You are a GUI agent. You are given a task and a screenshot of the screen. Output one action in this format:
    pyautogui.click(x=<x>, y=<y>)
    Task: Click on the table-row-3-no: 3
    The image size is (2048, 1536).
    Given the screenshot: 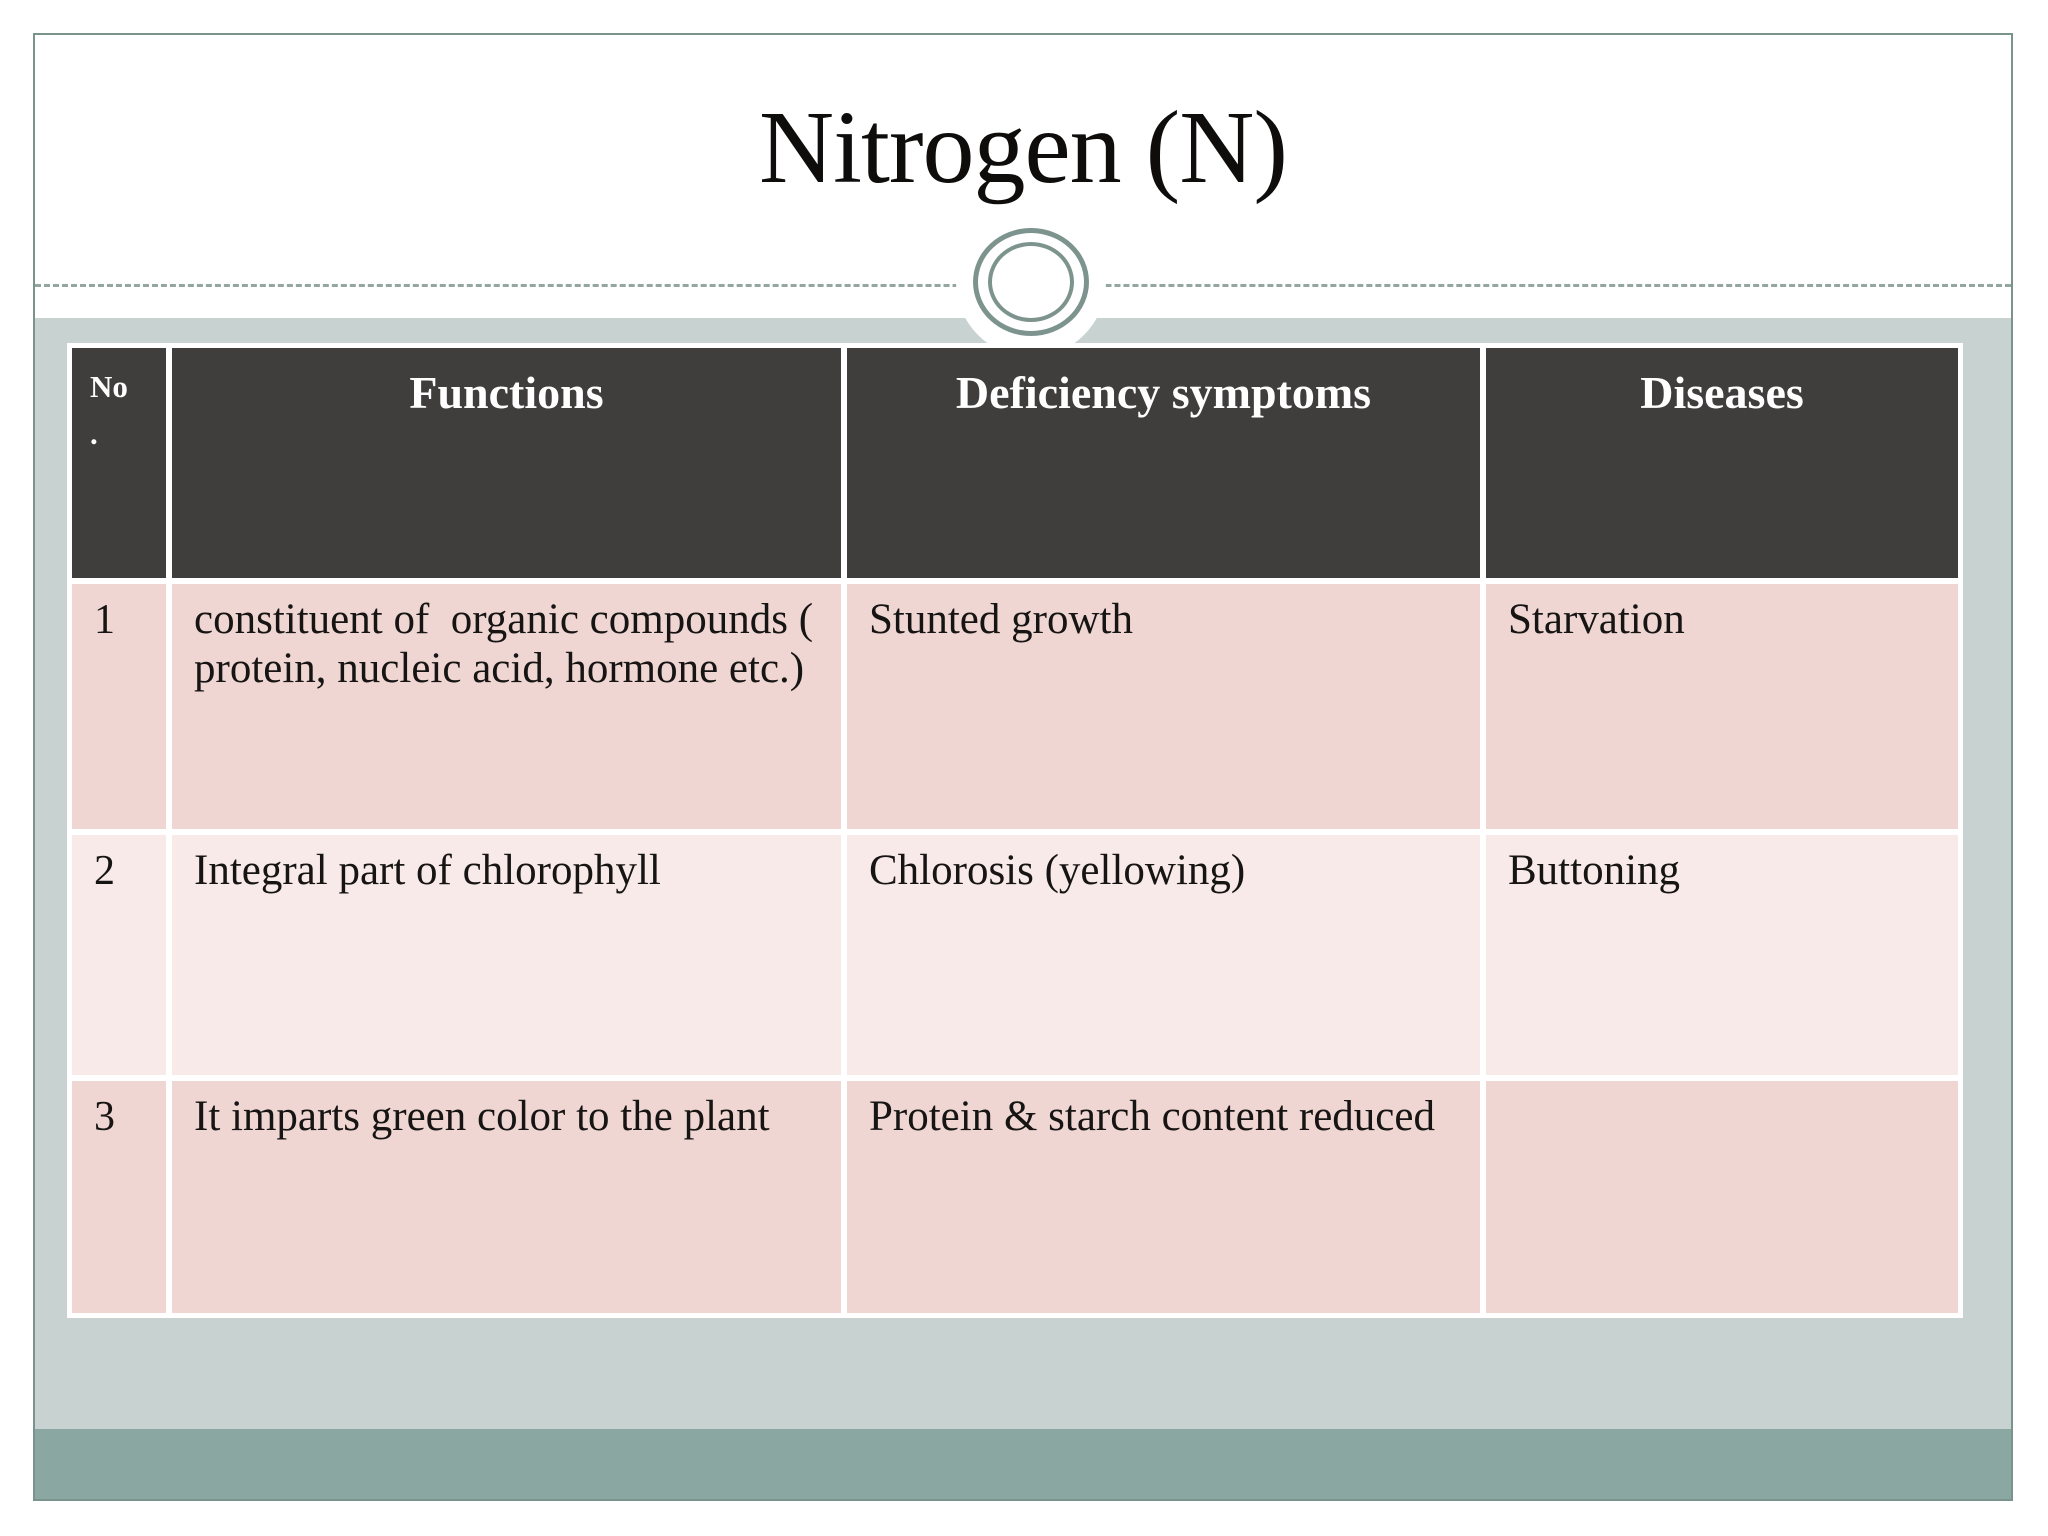 What is the action you would take?
    pyautogui.click(x=119, y=1197)
    